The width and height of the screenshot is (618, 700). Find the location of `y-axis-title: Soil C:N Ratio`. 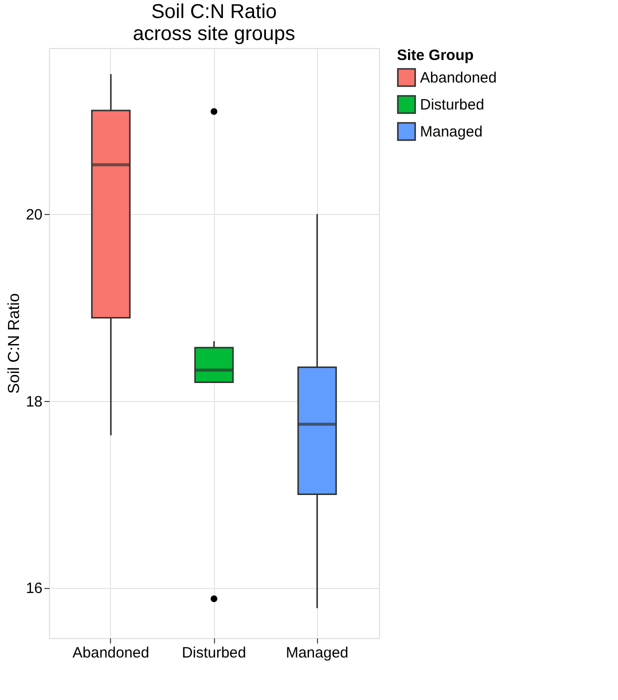

y-axis-title: Soil C:N Ratio is located at coordinates (14, 343).